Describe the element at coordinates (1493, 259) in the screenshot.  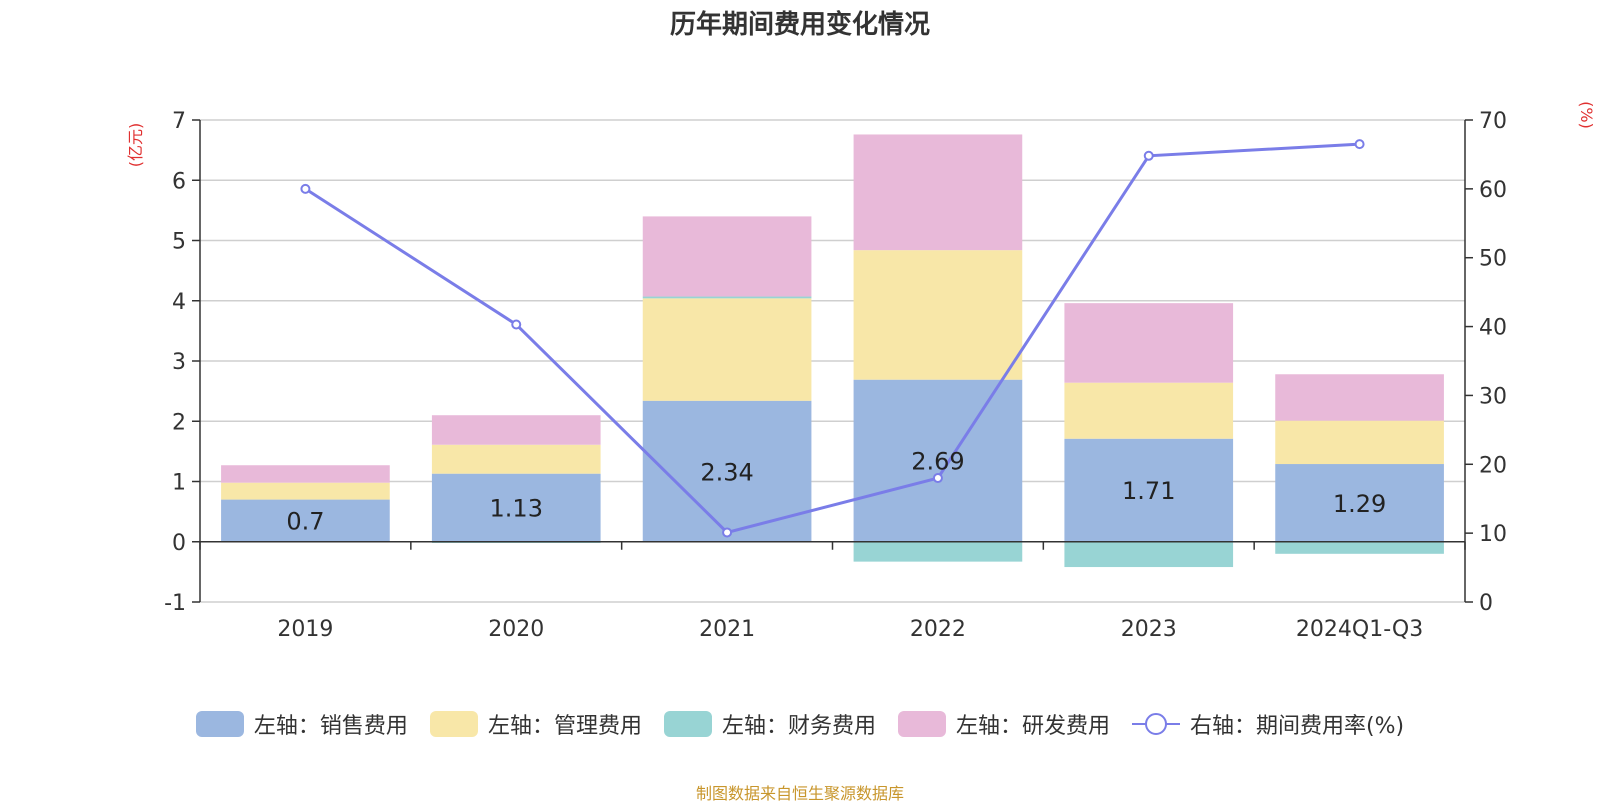
I see `right-axis-tick-label: 50` at that location.